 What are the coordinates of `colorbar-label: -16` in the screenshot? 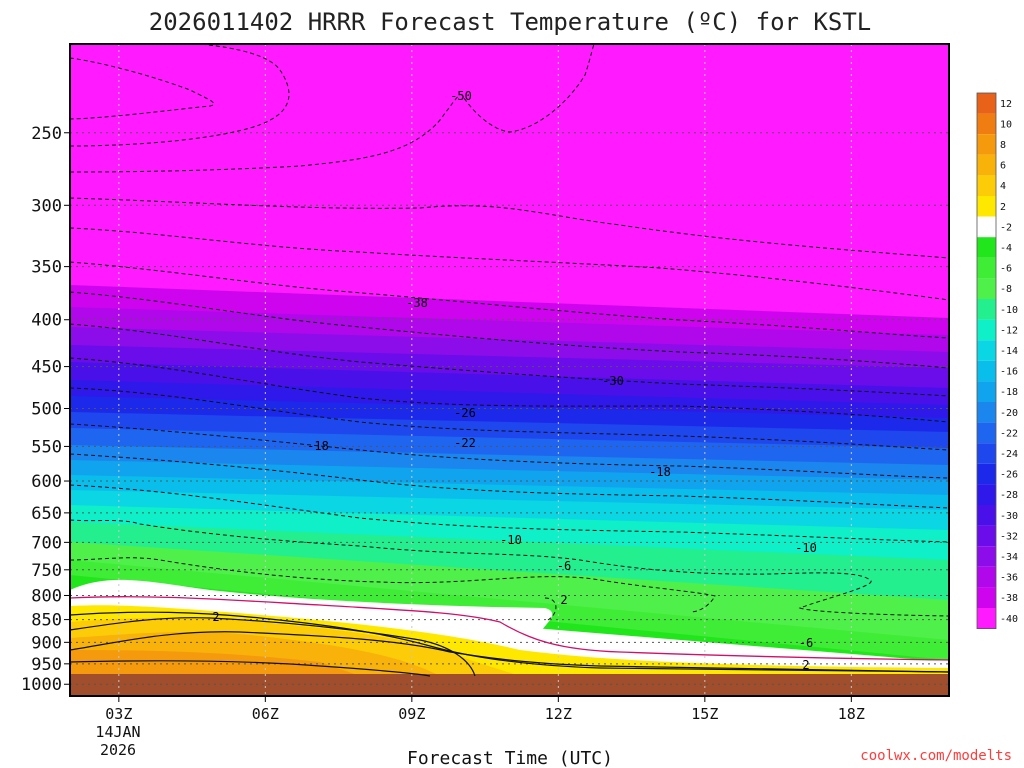 It's located at (1009, 372).